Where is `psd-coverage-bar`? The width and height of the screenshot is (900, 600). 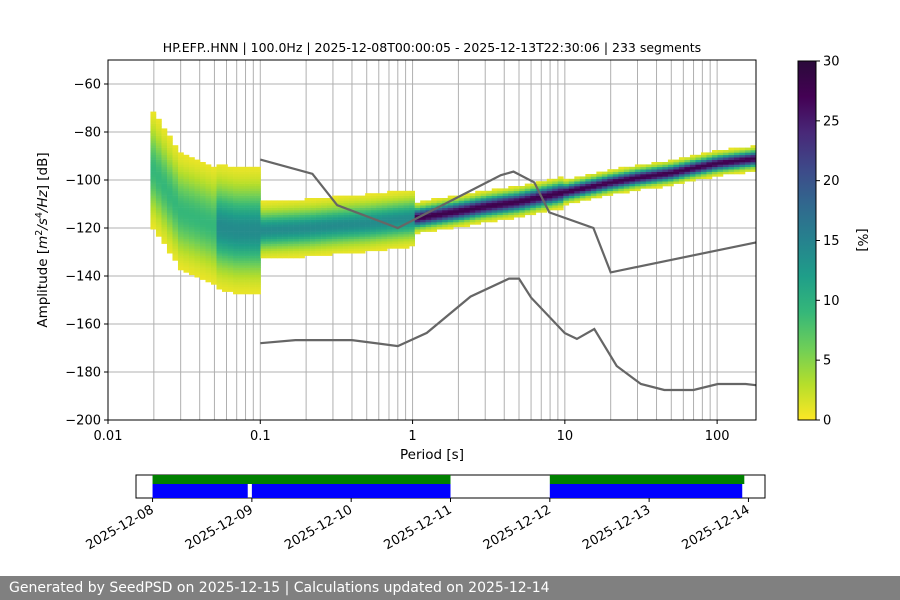 psd-coverage-bar is located at coordinates (646, 491).